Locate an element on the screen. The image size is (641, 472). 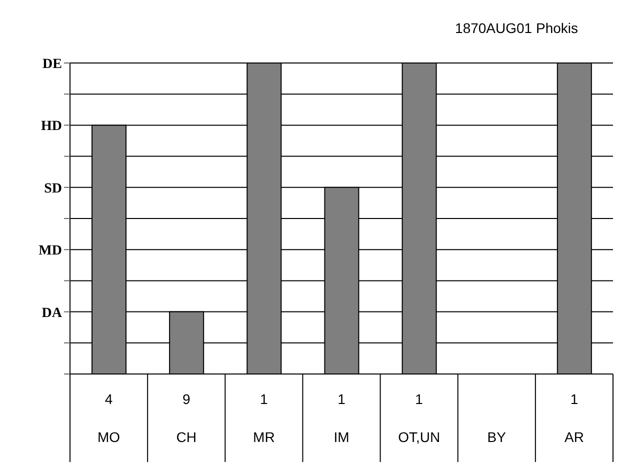
x-tick-label: MO is located at coordinates (109, 437).